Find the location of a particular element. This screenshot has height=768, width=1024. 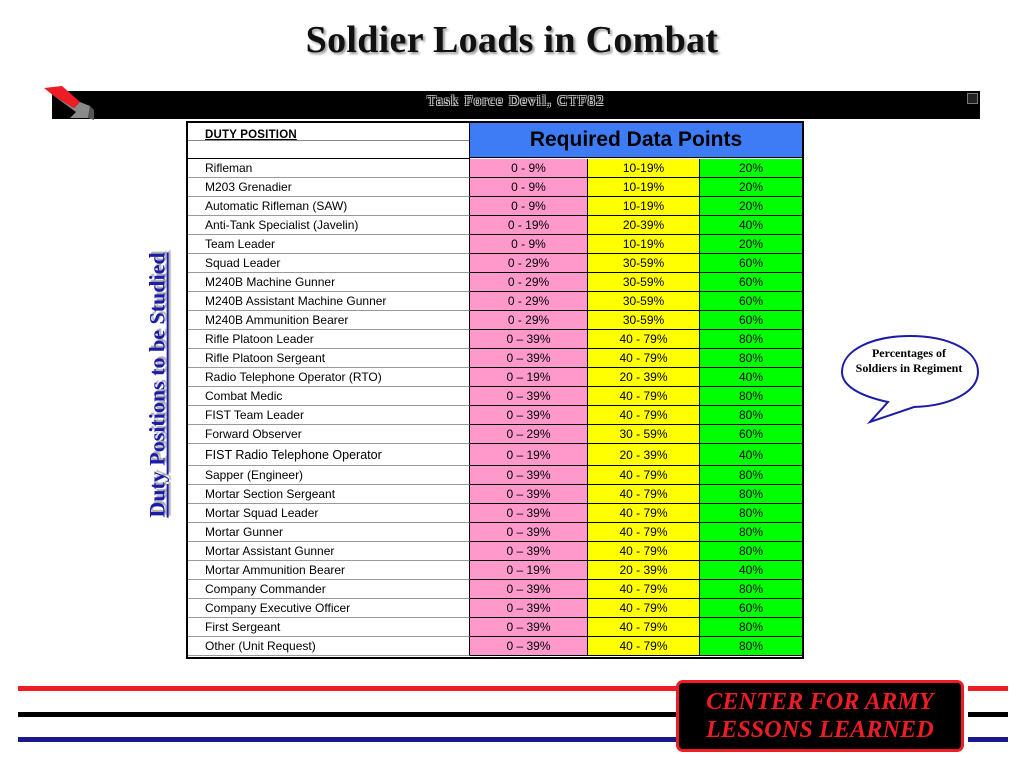

table-row: Sapper (Engineer) 0 – 39% 40 - 79% 80% is located at coordinates (495, 475).